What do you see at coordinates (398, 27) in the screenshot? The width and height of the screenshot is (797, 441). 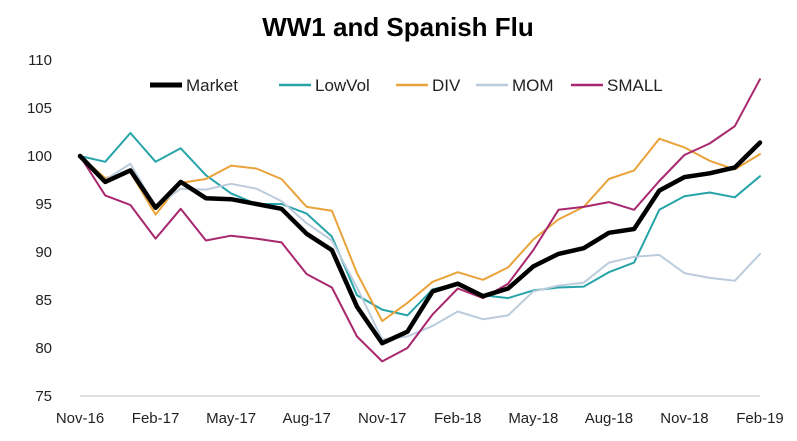 I see `chart-title: WW1 and Spanish Flu` at bounding box center [398, 27].